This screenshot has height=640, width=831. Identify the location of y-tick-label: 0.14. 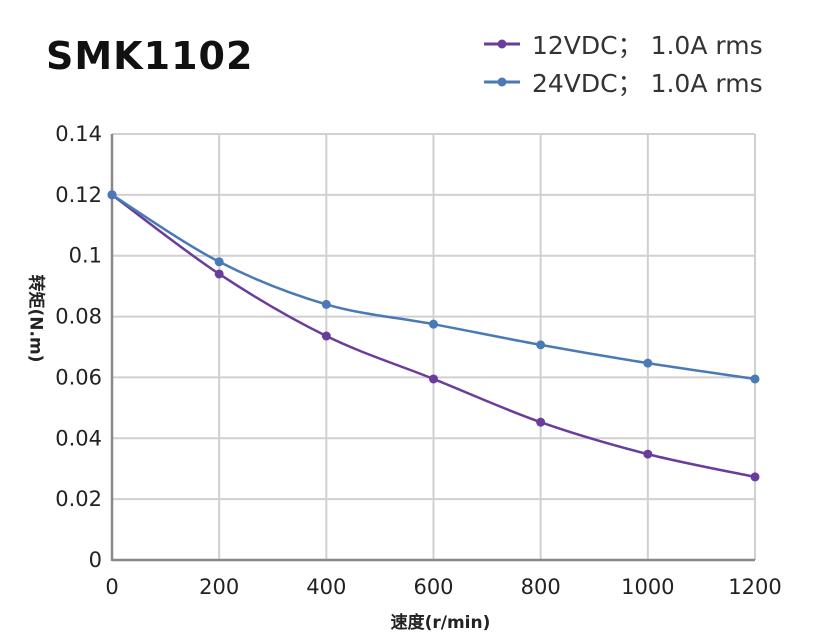
(78, 134).